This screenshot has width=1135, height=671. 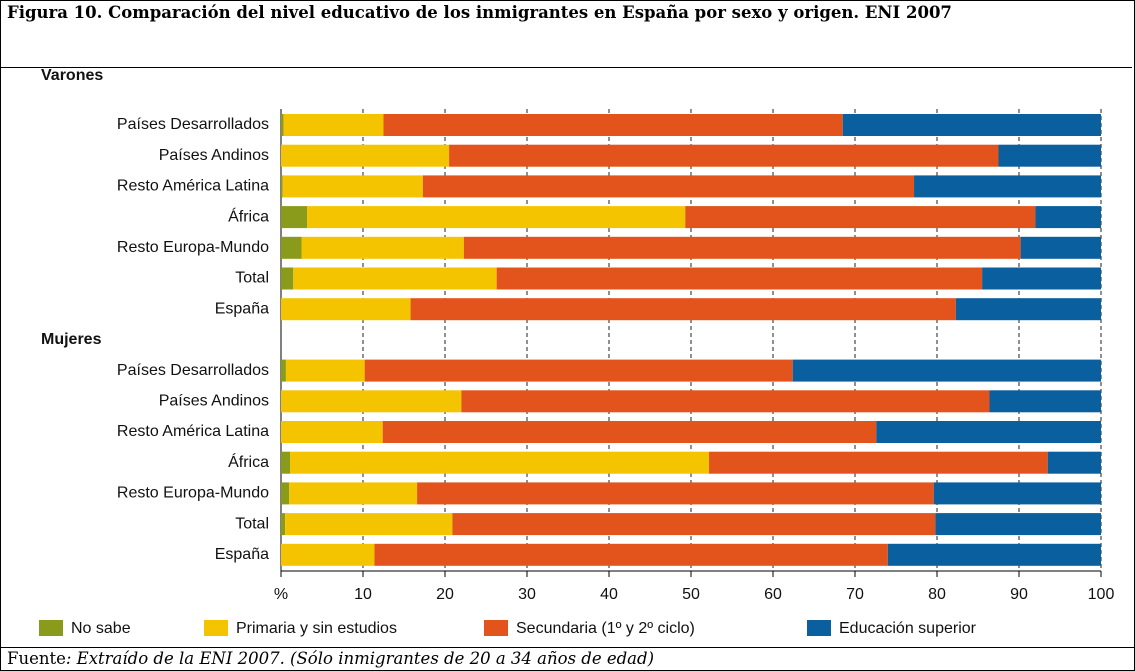 I want to click on x-tick-label: 60, so click(x=773, y=594).